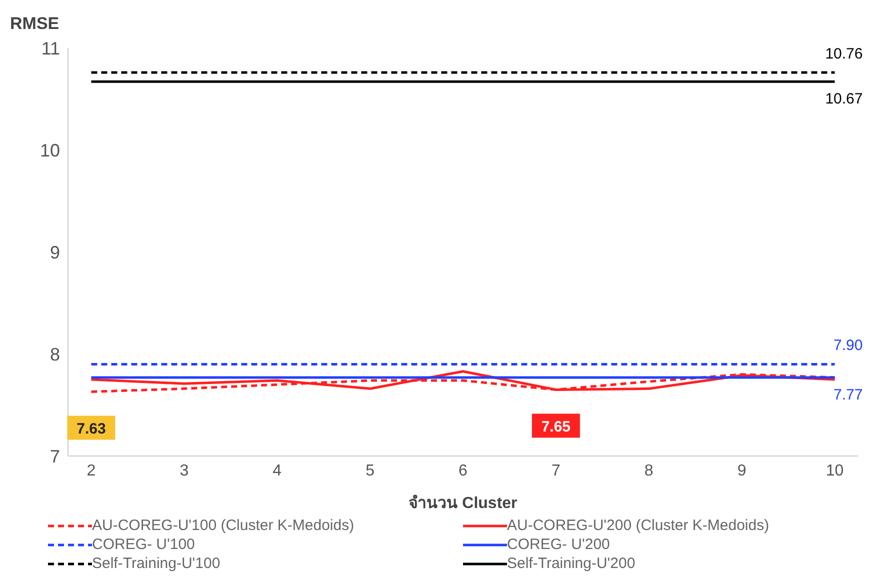 The image size is (888, 585). What do you see at coordinates (91, 471) in the screenshot?
I see `x-tick-label: 2` at bounding box center [91, 471].